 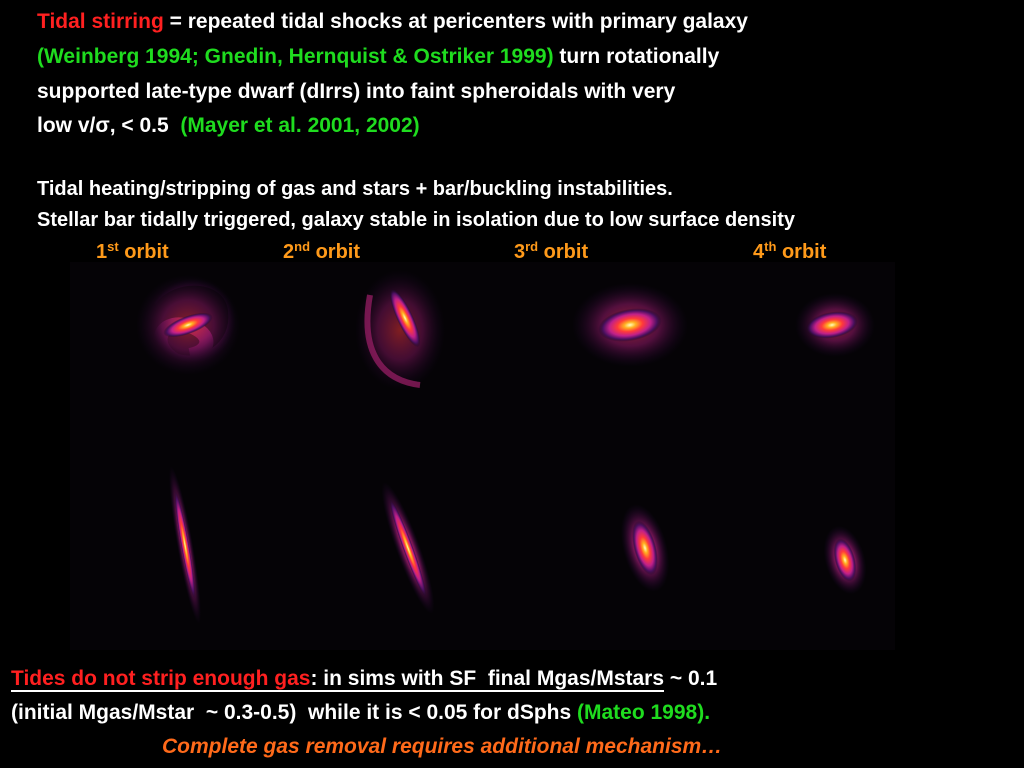 What do you see at coordinates (113, 246) in the screenshot?
I see `suffix: st` at bounding box center [113, 246].